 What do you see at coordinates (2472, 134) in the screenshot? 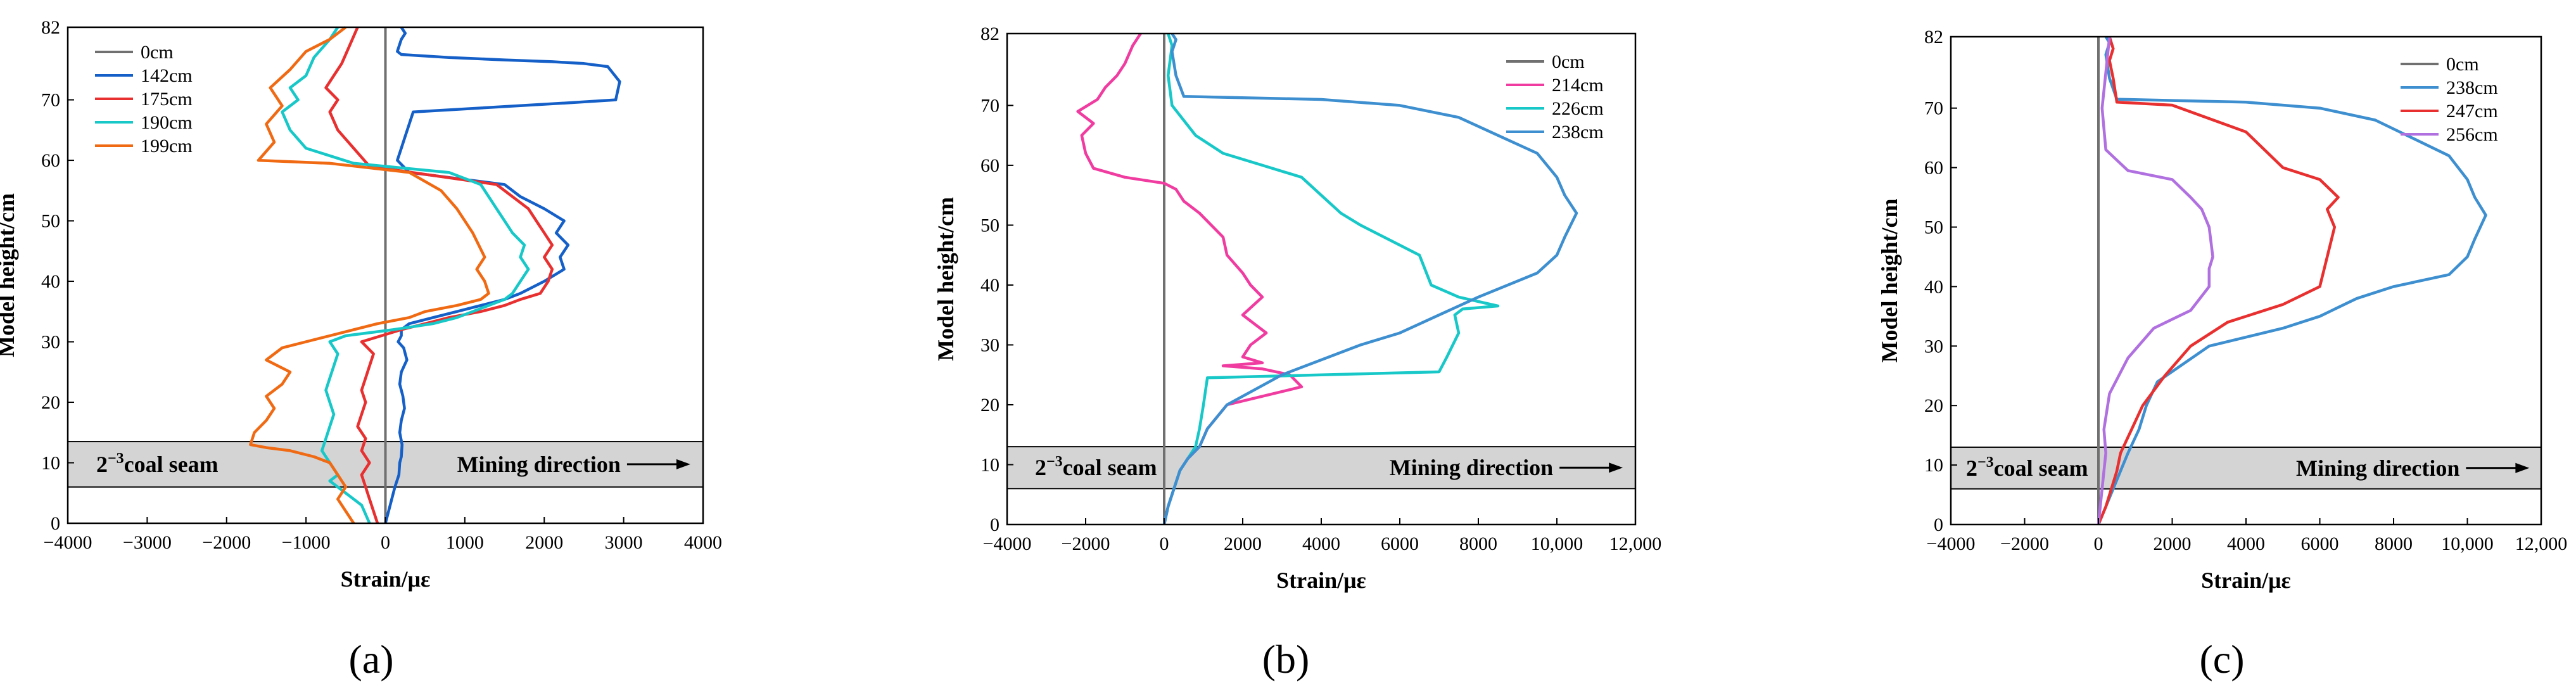
I see `legend-label-256cm: 256cm` at bounding box center [2472, 134].